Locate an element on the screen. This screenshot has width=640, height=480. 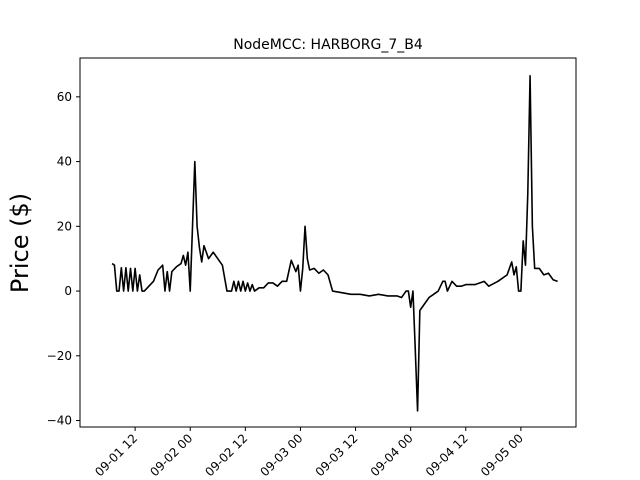
y-tick-label: 0 is located at coordinates (68, 291).